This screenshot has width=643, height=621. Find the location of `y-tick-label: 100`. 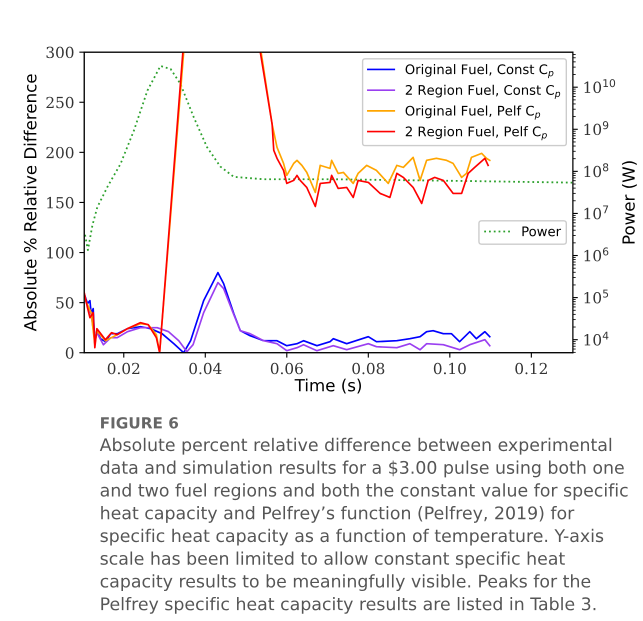

y-tick-label: 100 is located at coordinates (60, 253).